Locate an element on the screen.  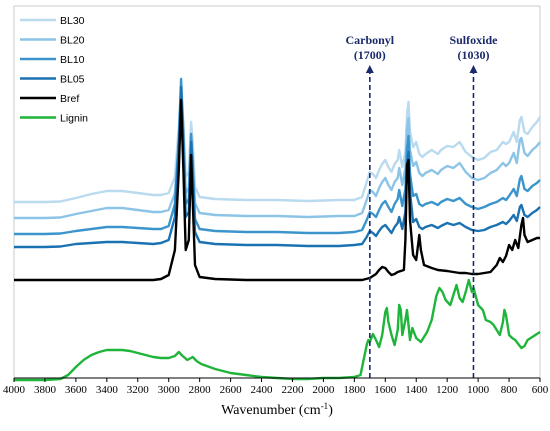
x-tick-label: 3000 is located at coordinates (169, 390).